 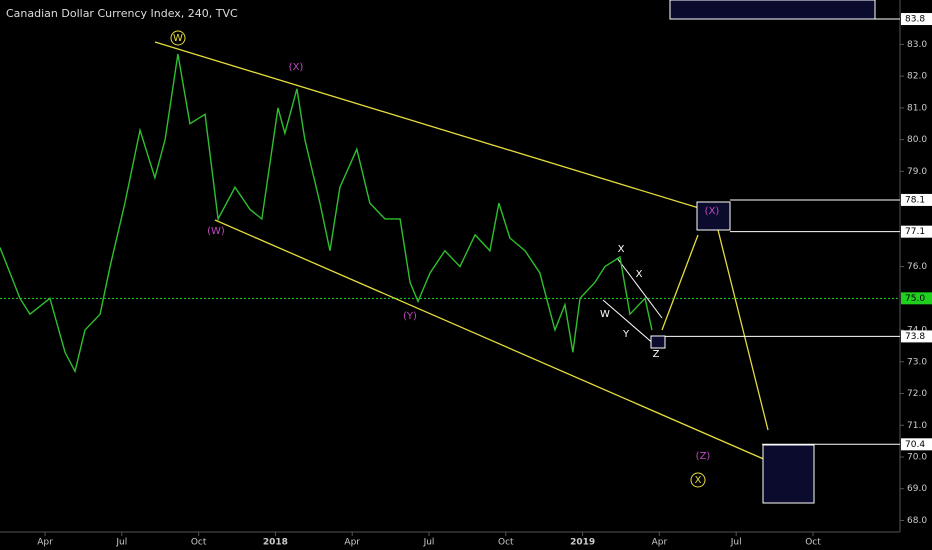 I want to click on level-label: 73.8, so click(x=915, y=337).